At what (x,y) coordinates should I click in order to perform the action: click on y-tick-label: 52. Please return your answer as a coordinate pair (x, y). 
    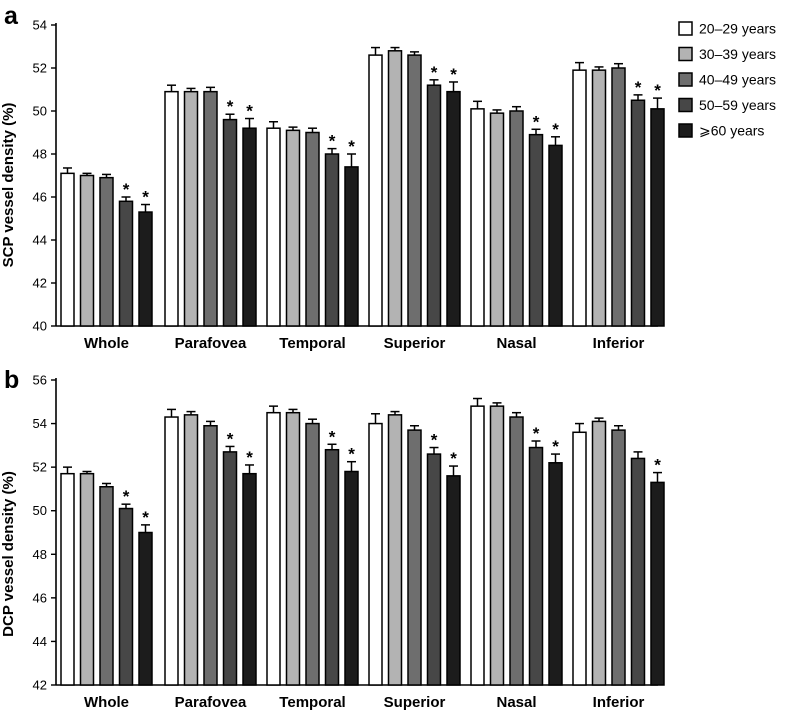
    Looking at the image, I should click on (40, 68).